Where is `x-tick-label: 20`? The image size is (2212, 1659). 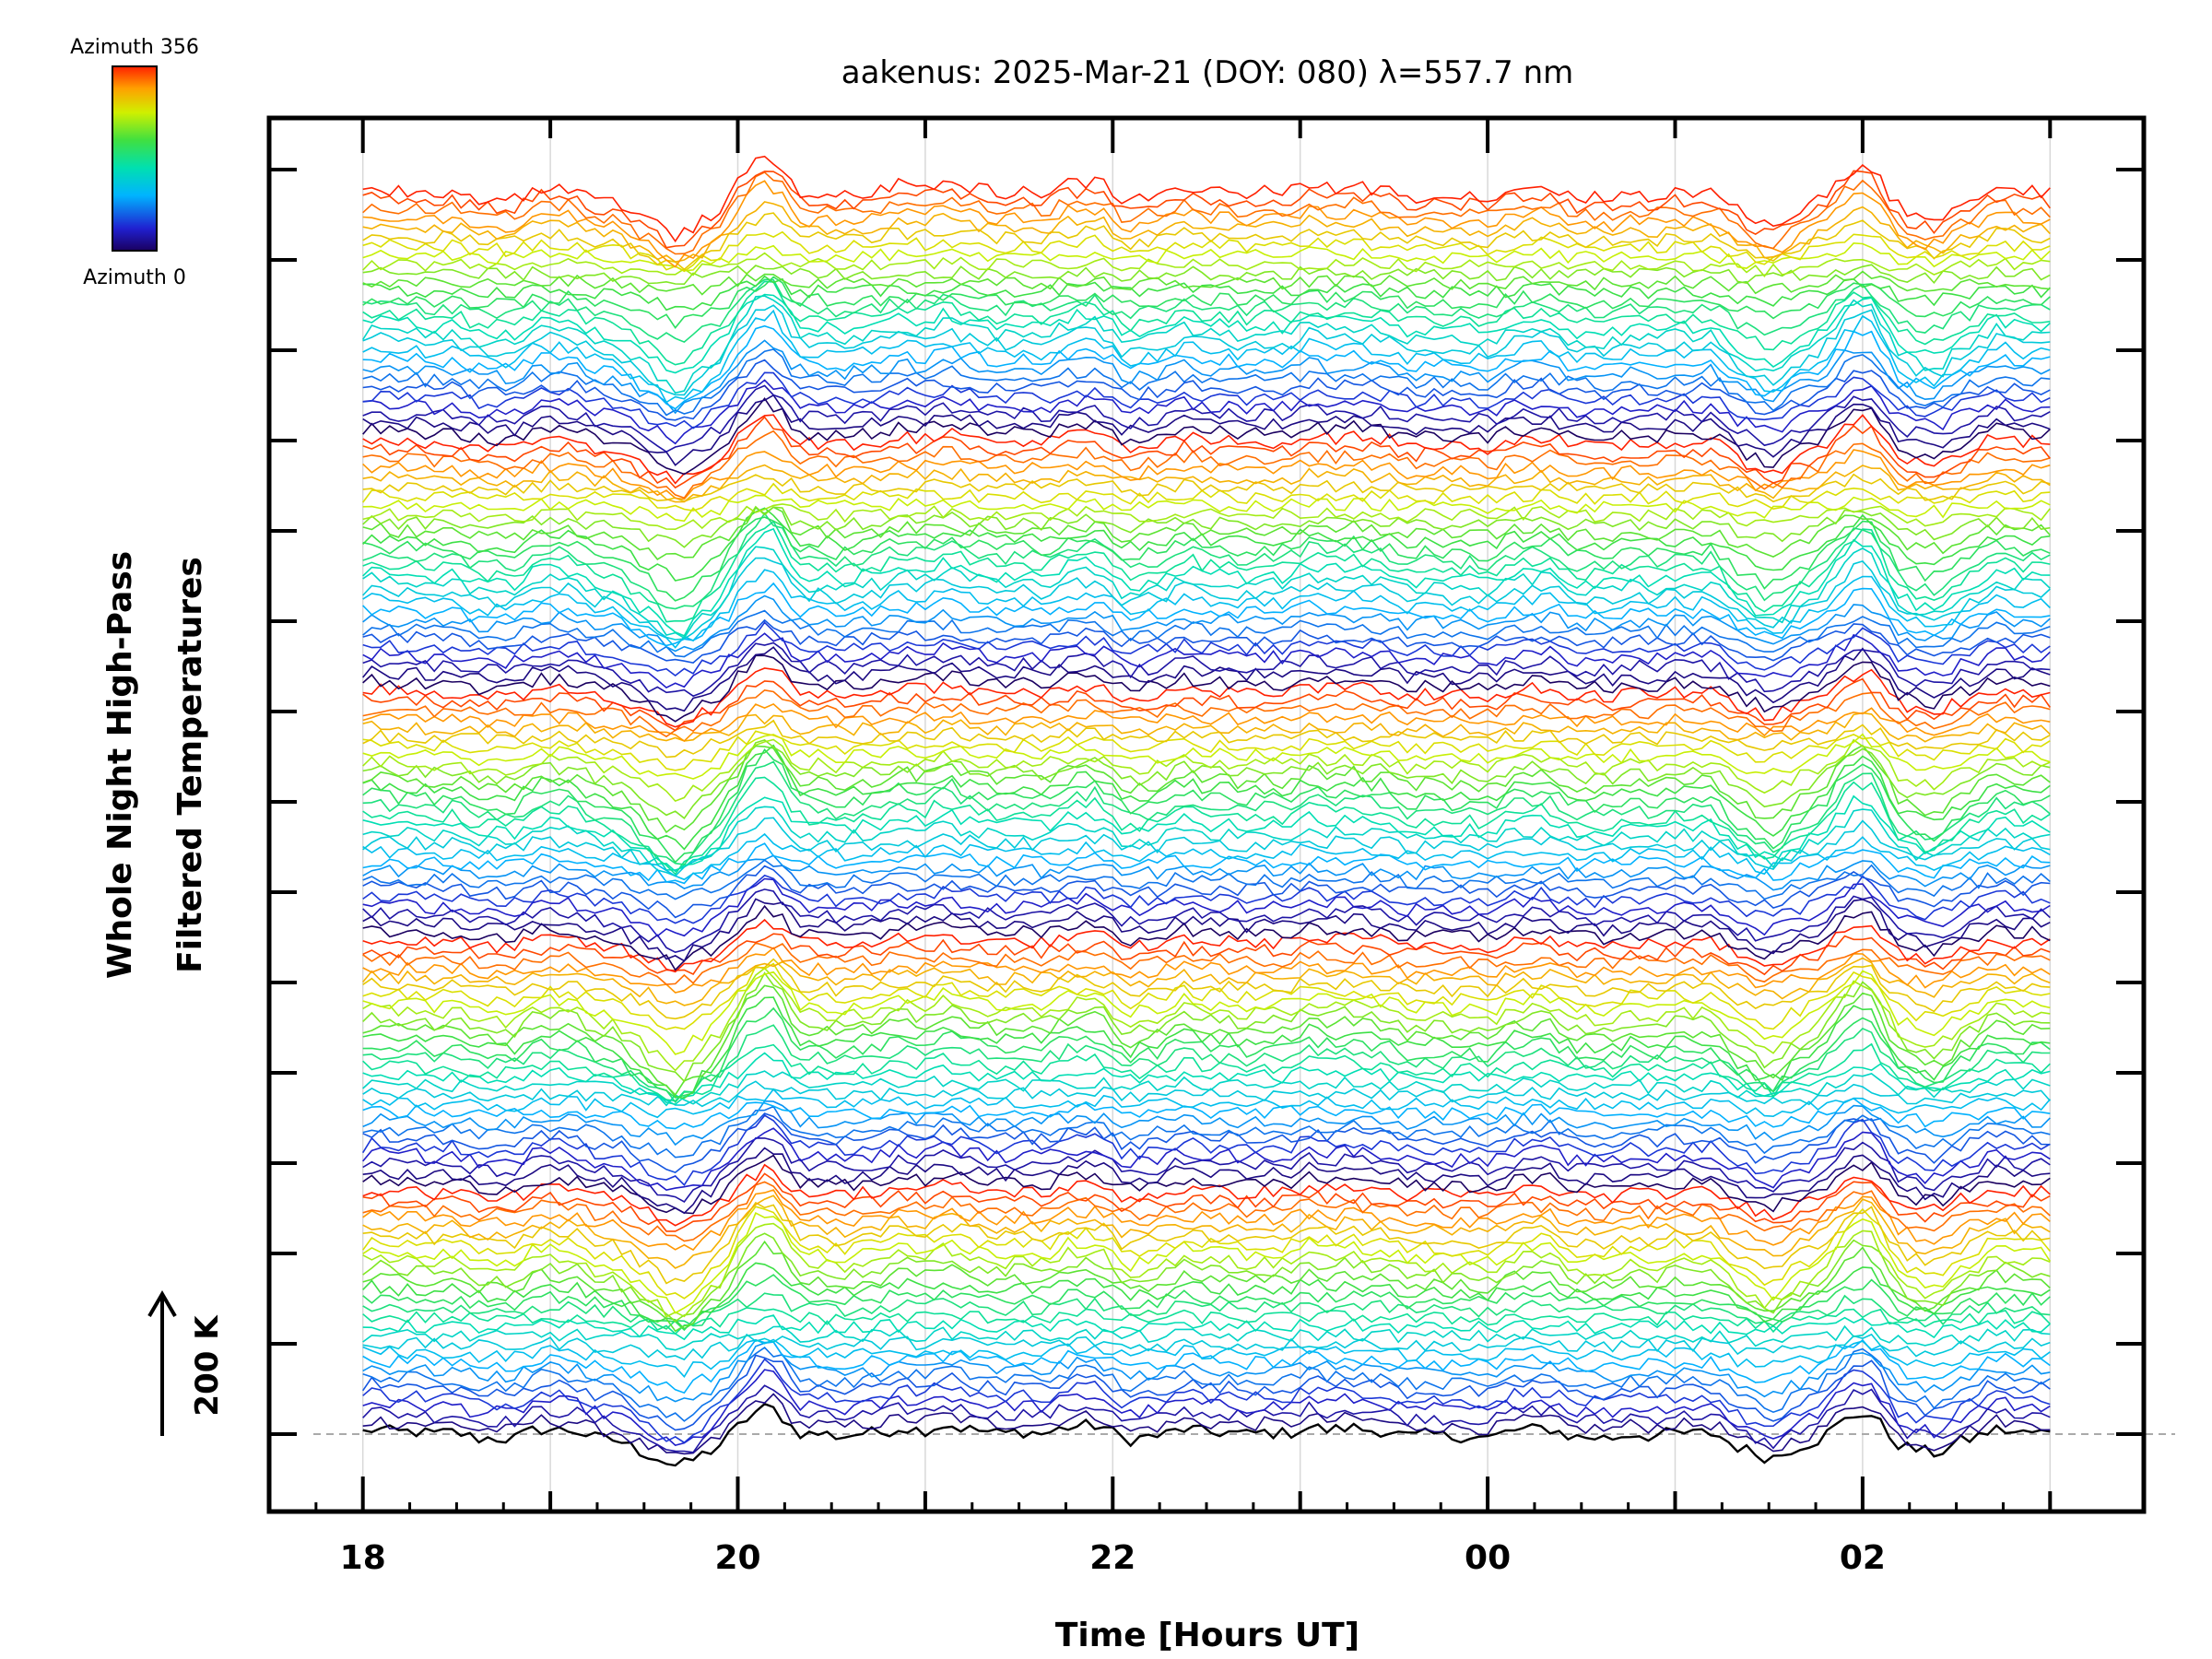 x-tick-label: 20 is located at coordinates (737, 1558).